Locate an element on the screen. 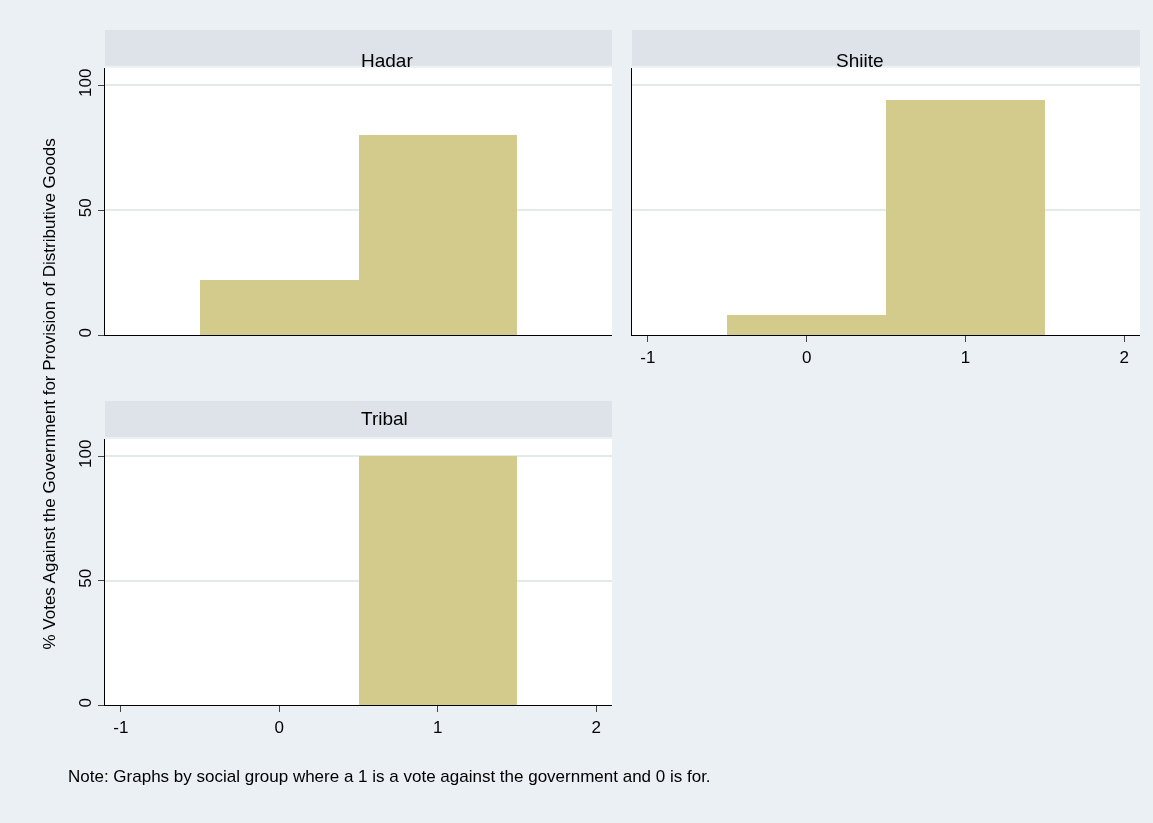  text: Note: Graphs by social group where a 1 is a vote against the government and 0 is for. is located at coordinates (389, 776).